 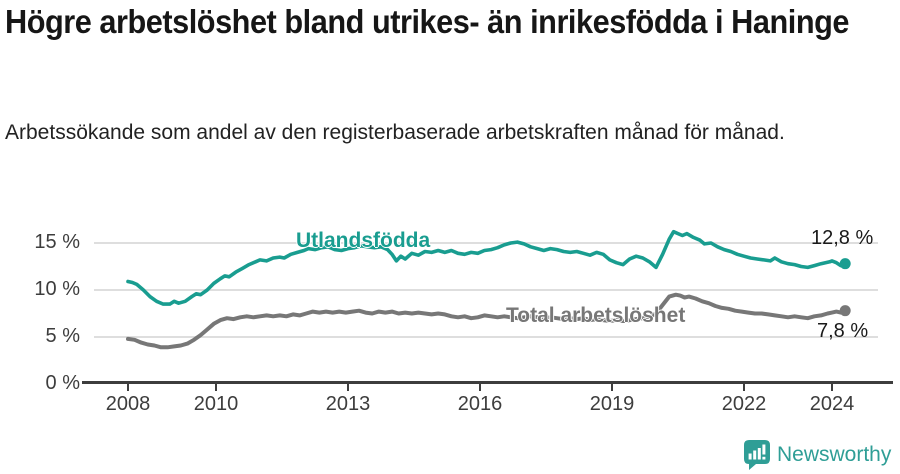 I want to click on x-tick-label: 2024, so click(x=832, y=404).